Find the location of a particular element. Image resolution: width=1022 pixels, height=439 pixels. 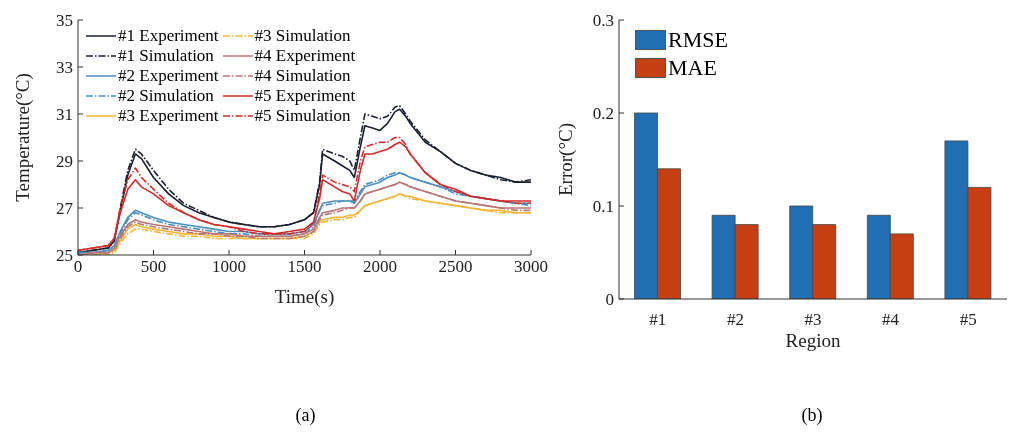

legend-label: RMSE is located at coordinates (698, 40).